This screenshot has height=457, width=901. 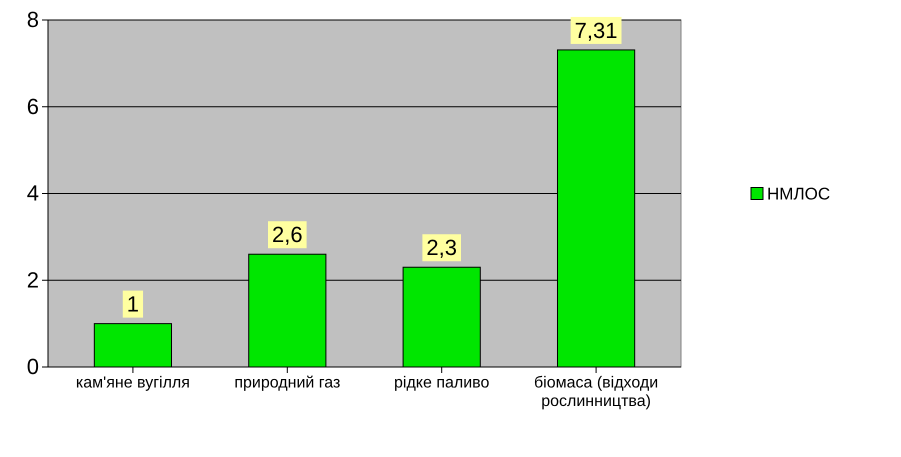 What do you see at coordinates (32, 367) in the screenshot?
I see `y-tick-label: 0` at bounding box center [32, 367].